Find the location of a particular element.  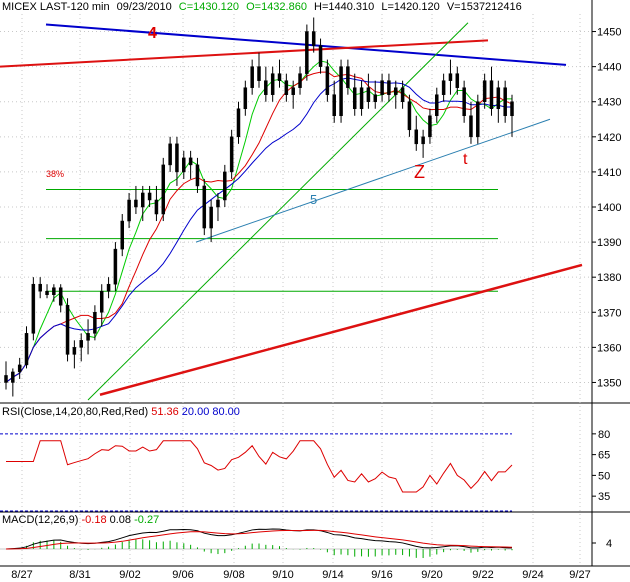

wave-5-line is located at coordinates (373, 180).